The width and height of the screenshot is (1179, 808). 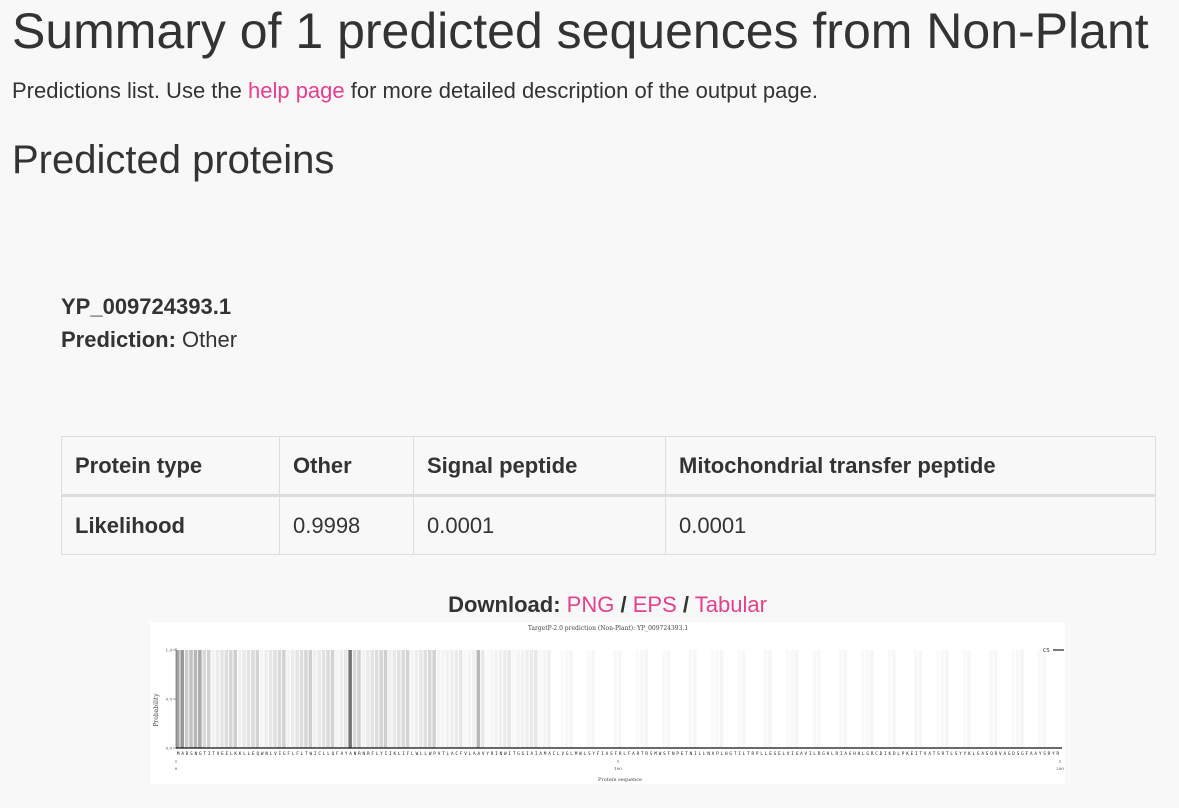 What do you see at coordinates (602, 754) in the screenshot?
I see `sequence-letter: I` at bounding box center [602, 754].